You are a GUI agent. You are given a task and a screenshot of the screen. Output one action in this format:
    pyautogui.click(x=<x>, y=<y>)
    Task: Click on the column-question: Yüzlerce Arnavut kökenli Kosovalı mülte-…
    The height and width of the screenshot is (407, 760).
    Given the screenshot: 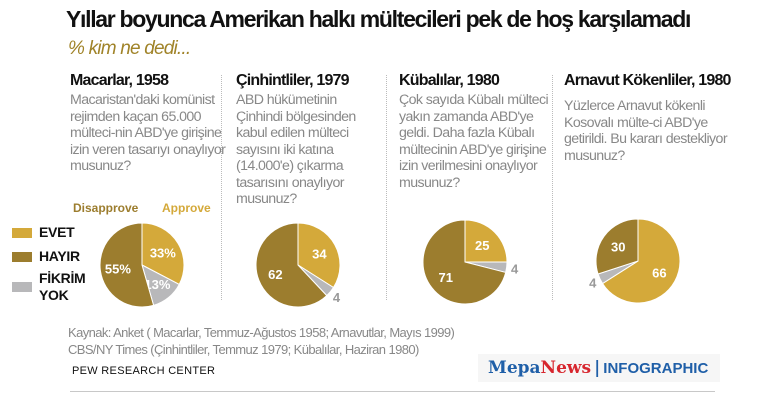 What is the action you would take?
    pyautogui.click(x=646, y=131)
    